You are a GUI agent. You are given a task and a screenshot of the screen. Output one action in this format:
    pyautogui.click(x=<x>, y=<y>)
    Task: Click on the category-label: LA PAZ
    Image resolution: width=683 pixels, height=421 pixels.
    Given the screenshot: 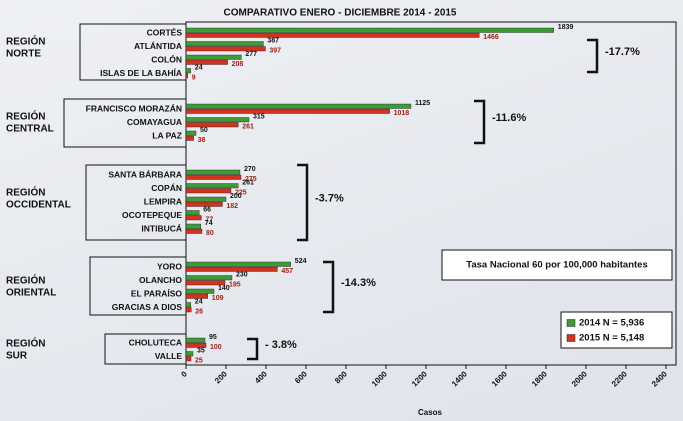 What is the action you would take?
    pyautogui.click(x=167, y=135)
    